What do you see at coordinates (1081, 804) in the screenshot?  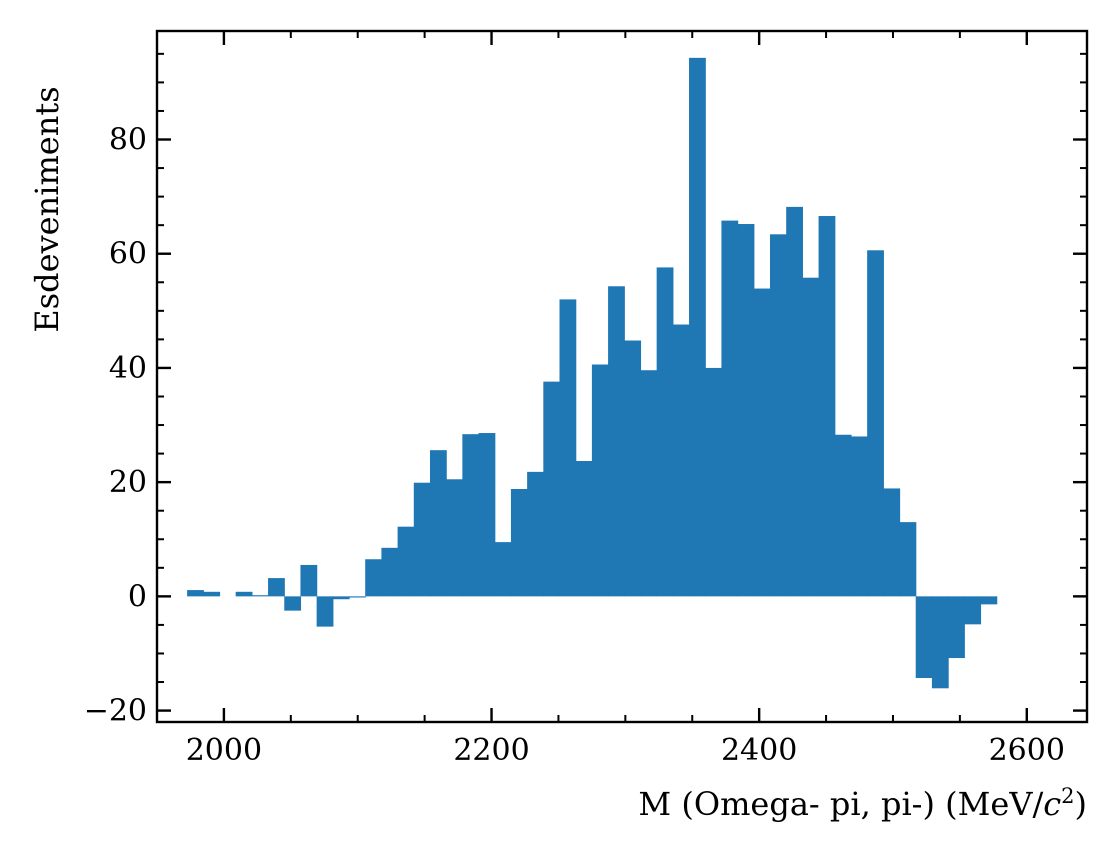 I see `x-axis-label-suffix: )` at bounding box center [1081, 804].